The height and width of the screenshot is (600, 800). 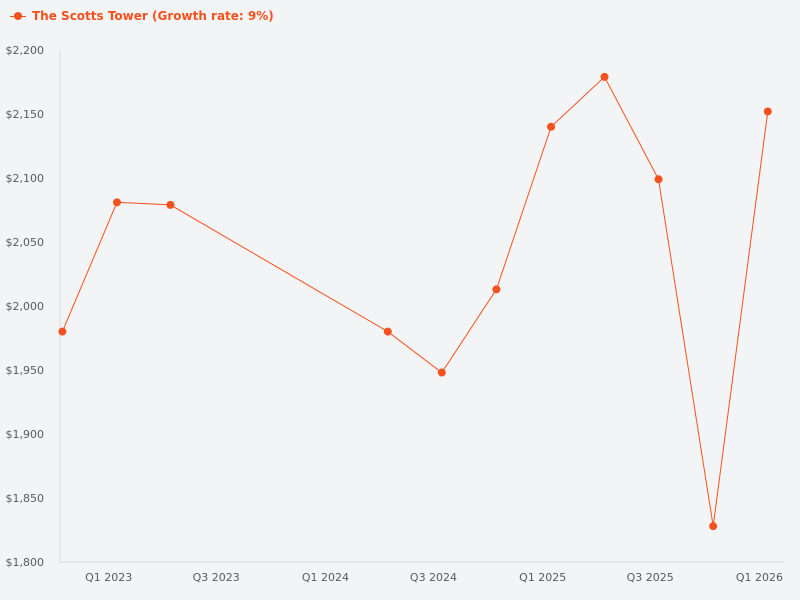 I want to click on legend-dot, so click(x=18, y=16).